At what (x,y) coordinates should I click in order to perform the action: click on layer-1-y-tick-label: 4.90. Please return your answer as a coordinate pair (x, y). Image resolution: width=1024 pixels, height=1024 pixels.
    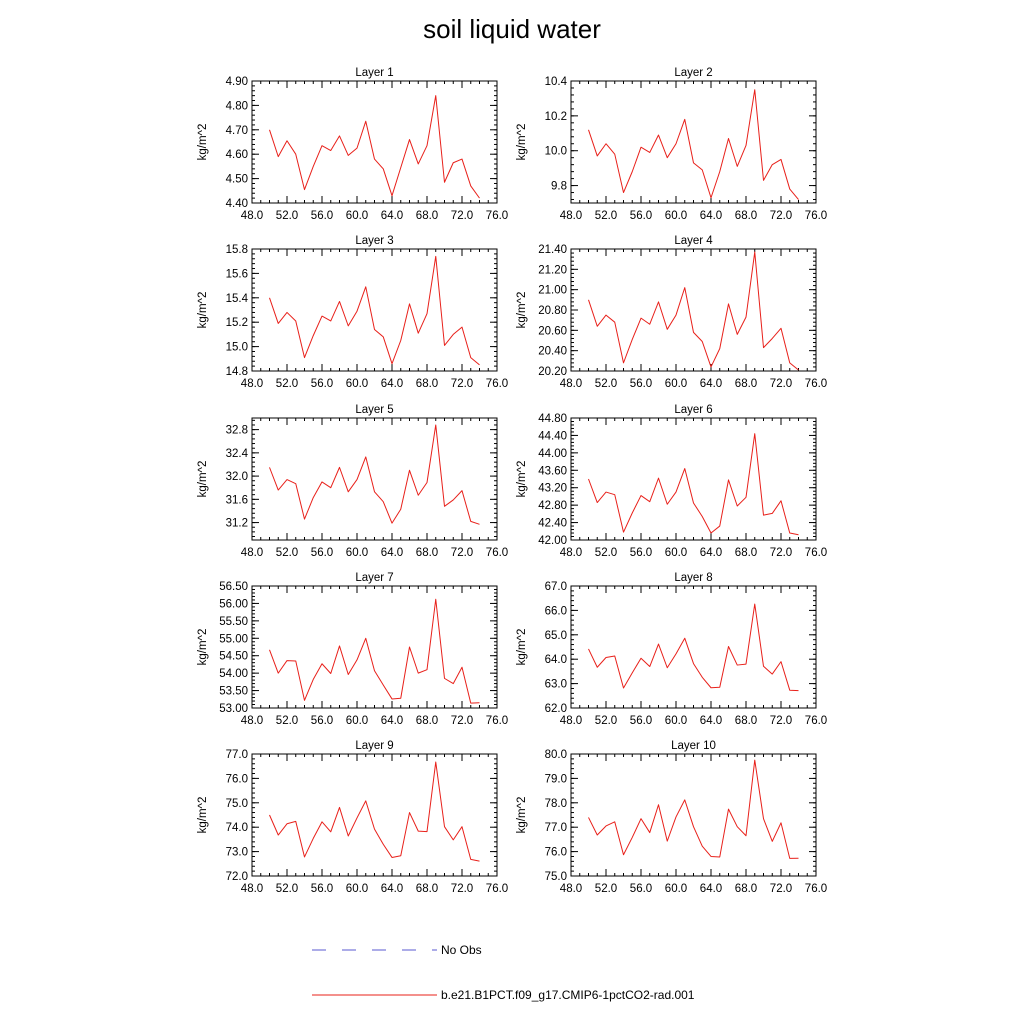
    Looking at the image, I should click on (237, 82).